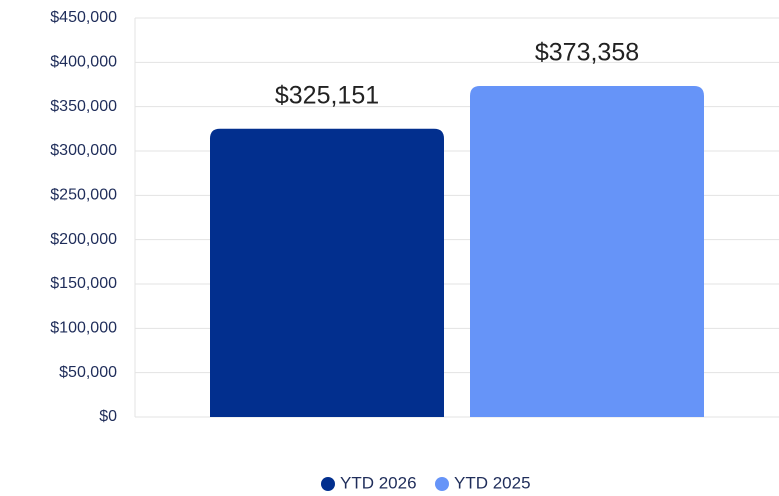  I want to click on legend-label: YTD 2026, so click(378, 482).